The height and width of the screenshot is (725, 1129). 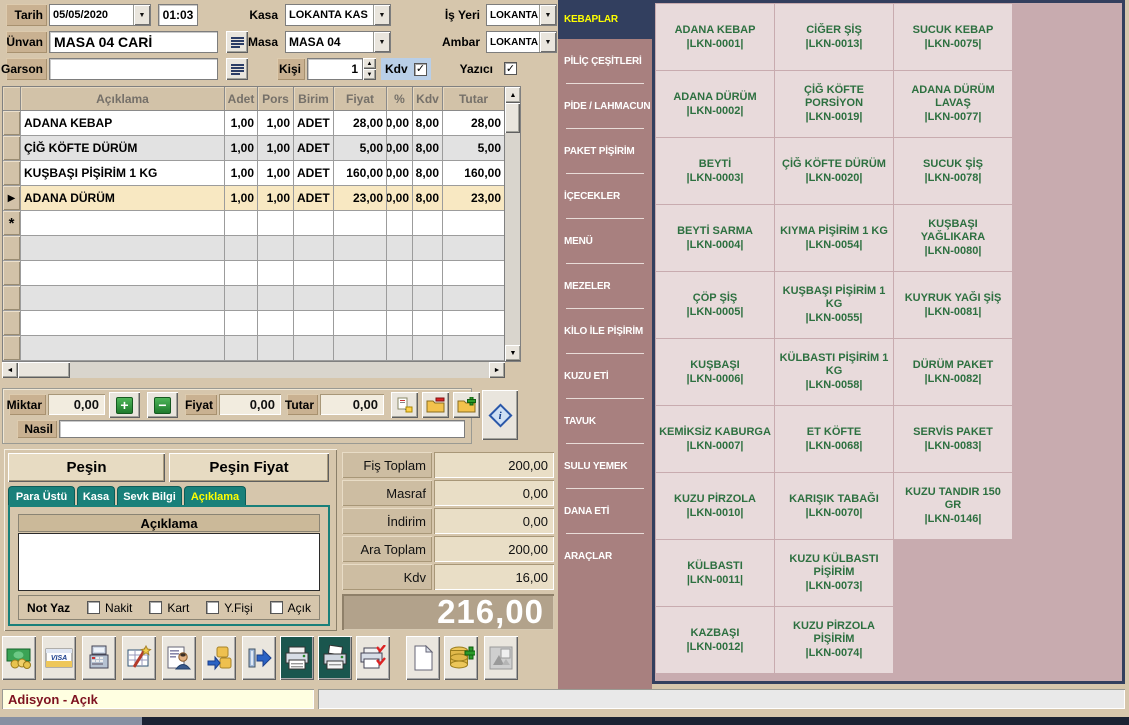 What do you see at coordinates (237, 42) in the screenshot?
I see `unvan-lookup-button` at bounding box center [237, 42].